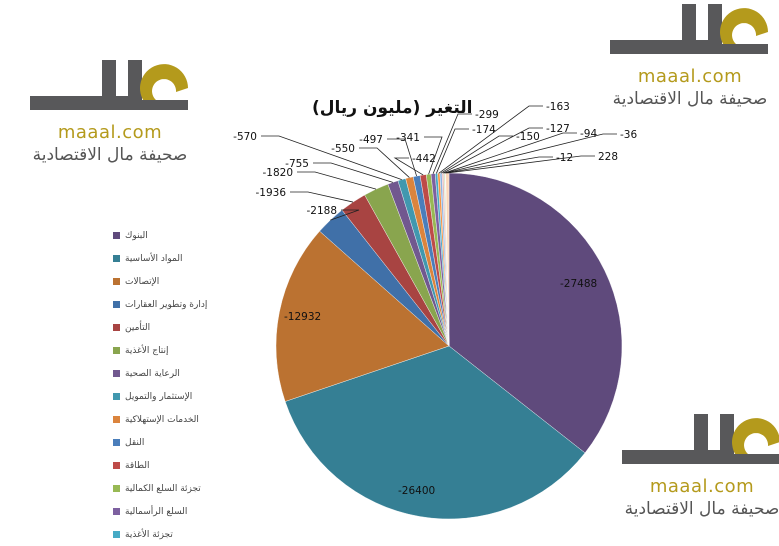 Image resolution: width=779 pixels, height=546 pixels. I want to click on legend-label: الرعاية الصحية, so click(152, 373).